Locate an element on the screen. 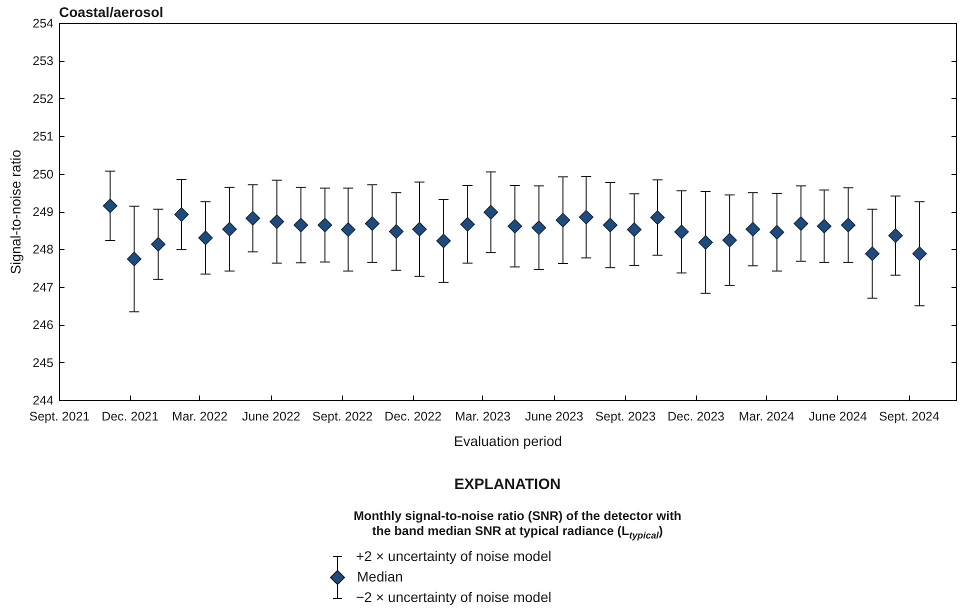  legend-label: Median is located at coordinates (380, 576).